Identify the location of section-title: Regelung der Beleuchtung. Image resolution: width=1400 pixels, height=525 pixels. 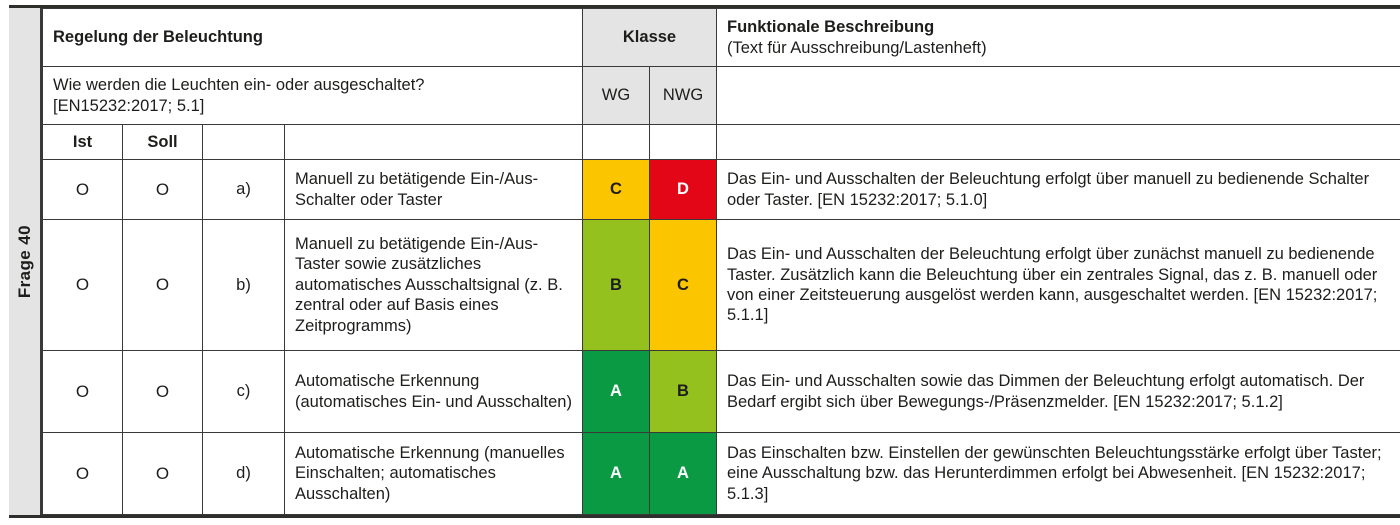
(312, 37).